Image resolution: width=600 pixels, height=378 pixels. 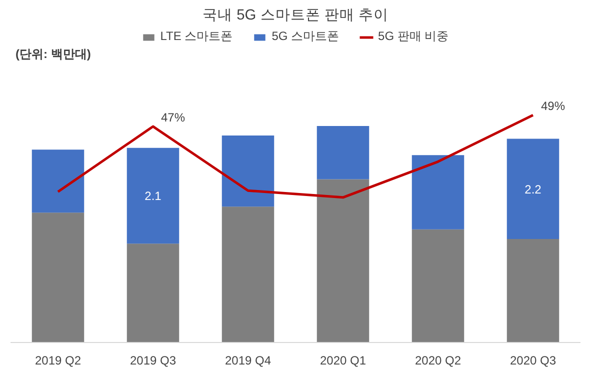 I want to click on legend-label: 5G 스마트폰, so click(x=306, y=36).